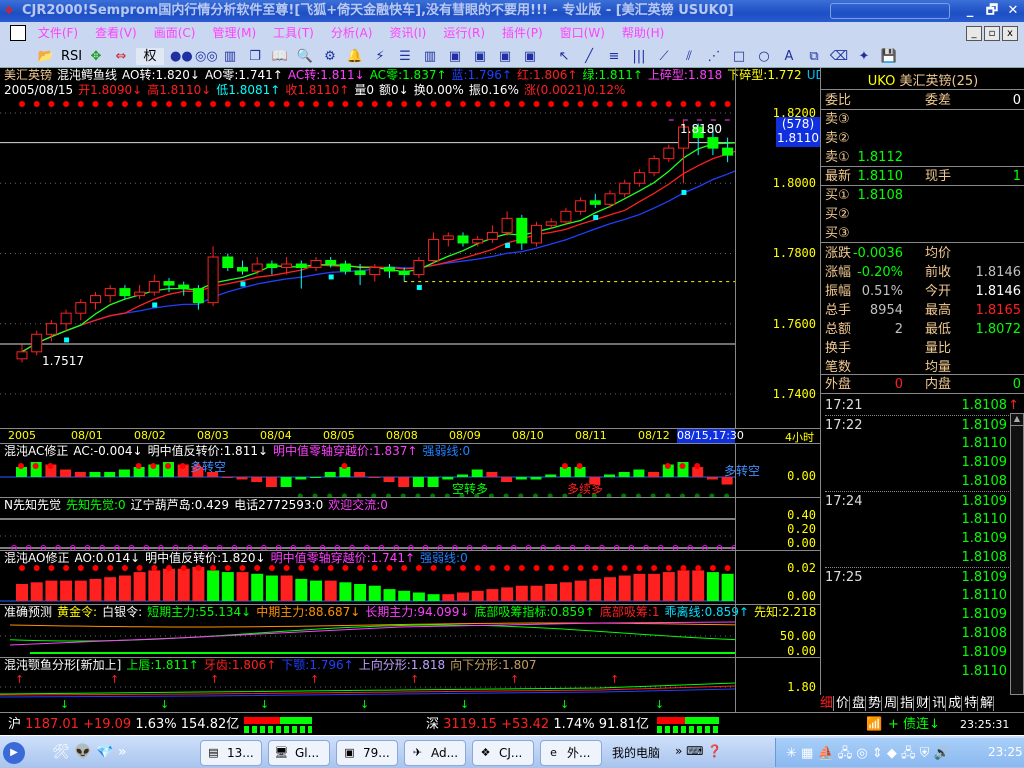  Describe the element at coordinates (530, 56) in the screenshot. I see `window4-icon: ▣` at that location.